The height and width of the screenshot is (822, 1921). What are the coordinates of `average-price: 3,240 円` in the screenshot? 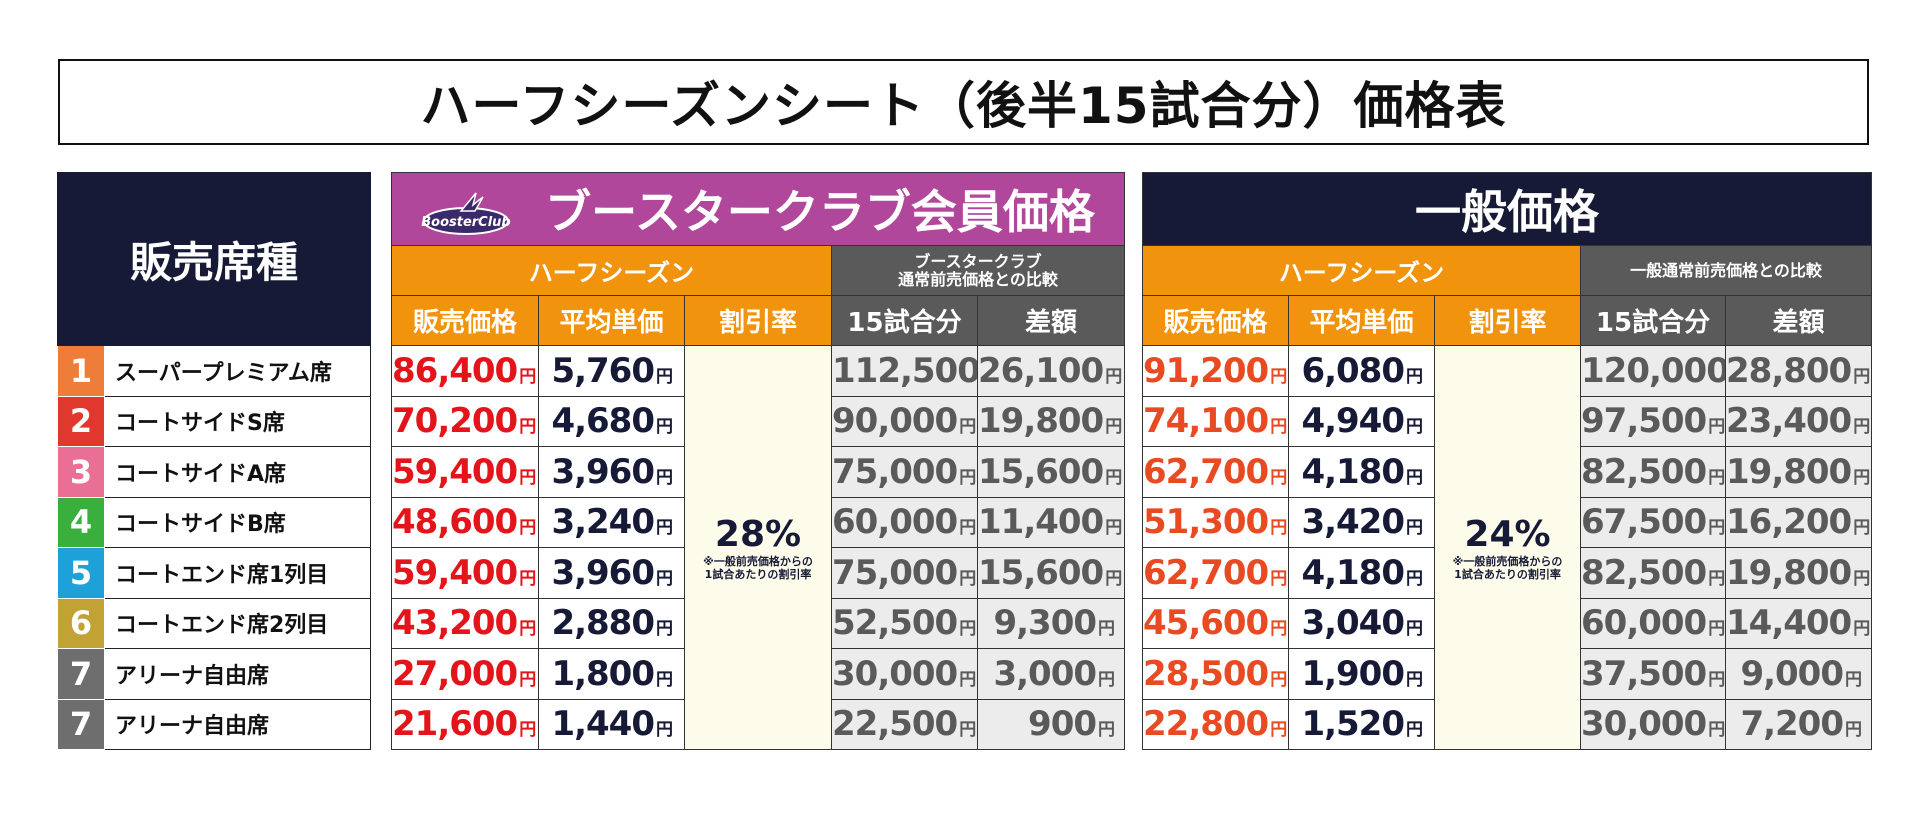 It's located at (611, 522).